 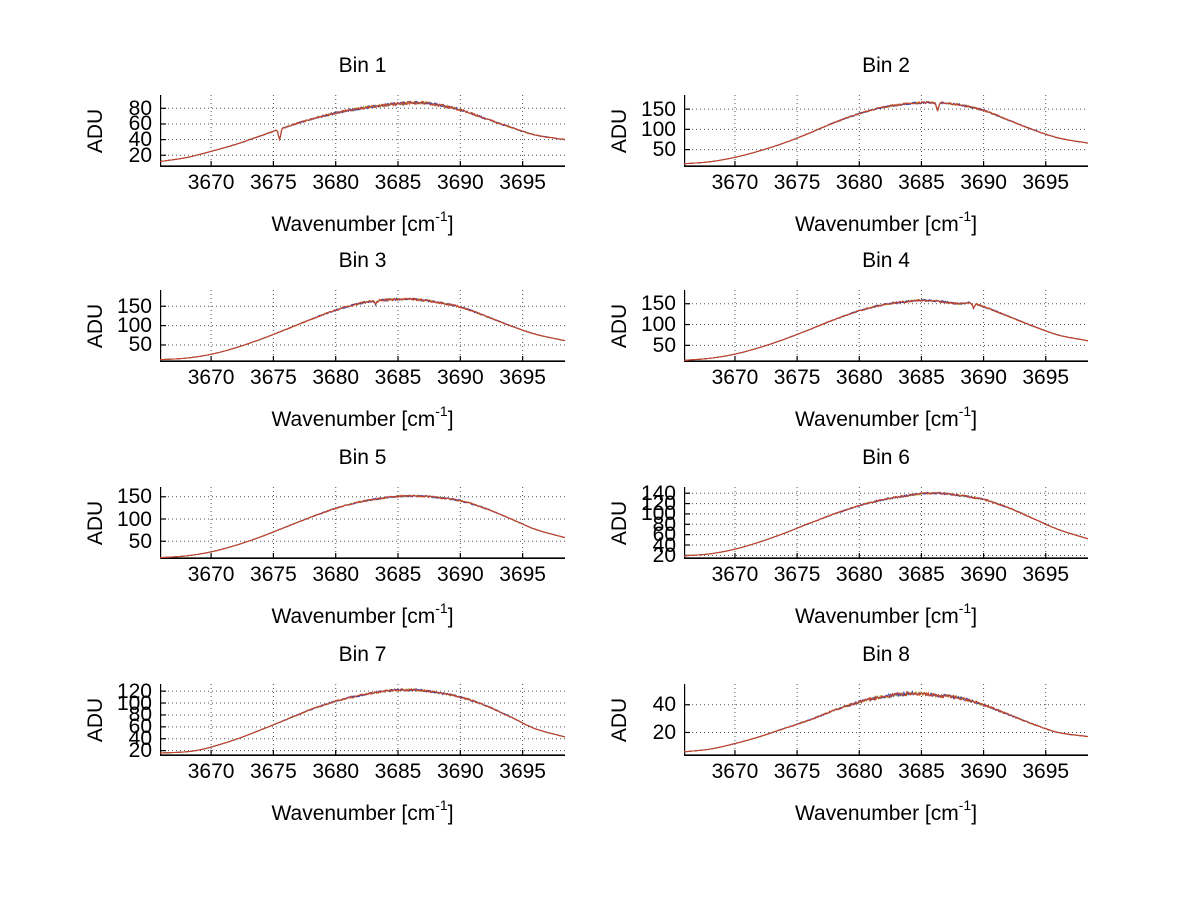 I want to click on plot-title: Bin 1, so click(x=362, y=65).